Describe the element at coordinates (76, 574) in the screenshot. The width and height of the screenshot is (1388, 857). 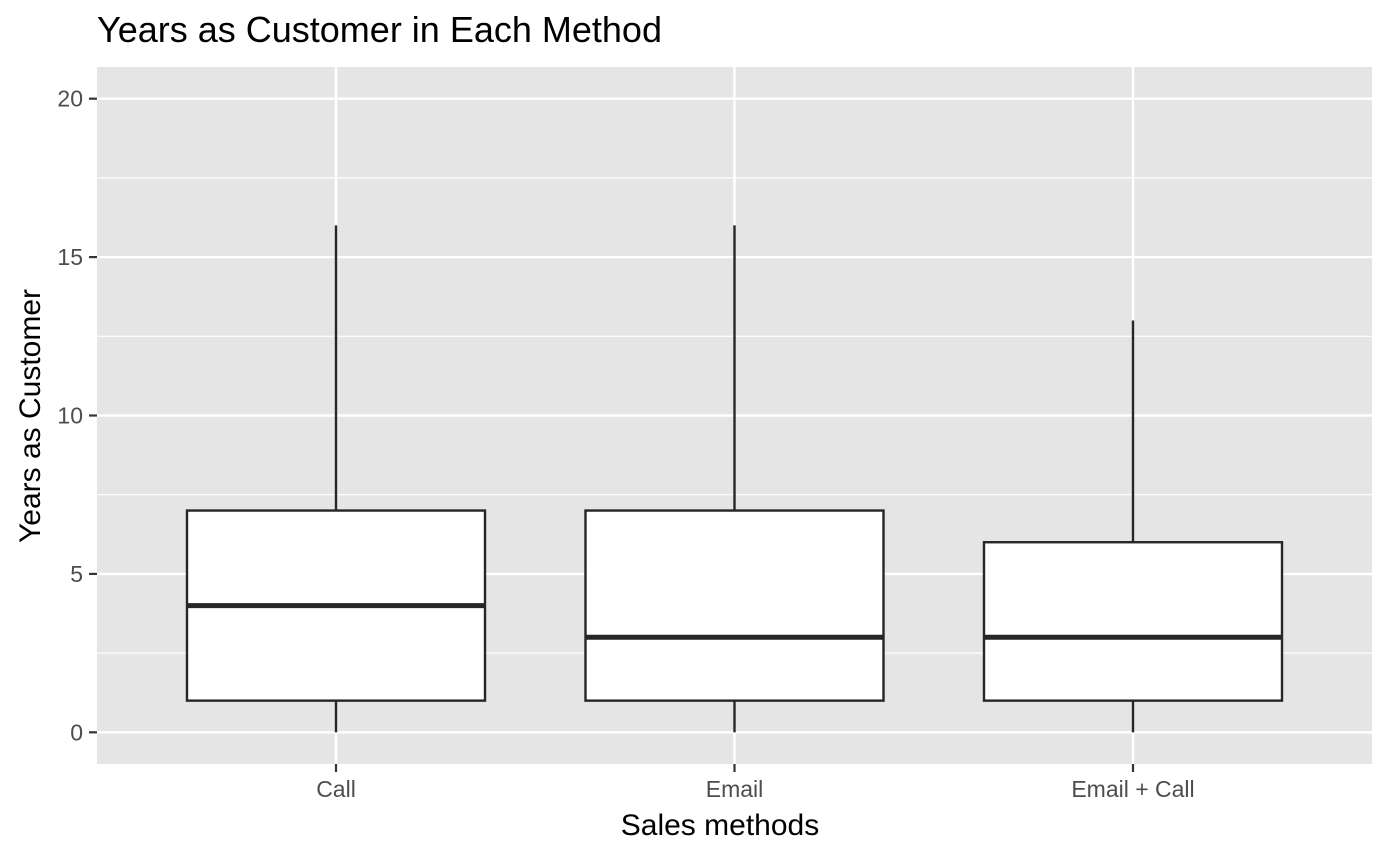
I see `y-tick-label: 5` at that location.